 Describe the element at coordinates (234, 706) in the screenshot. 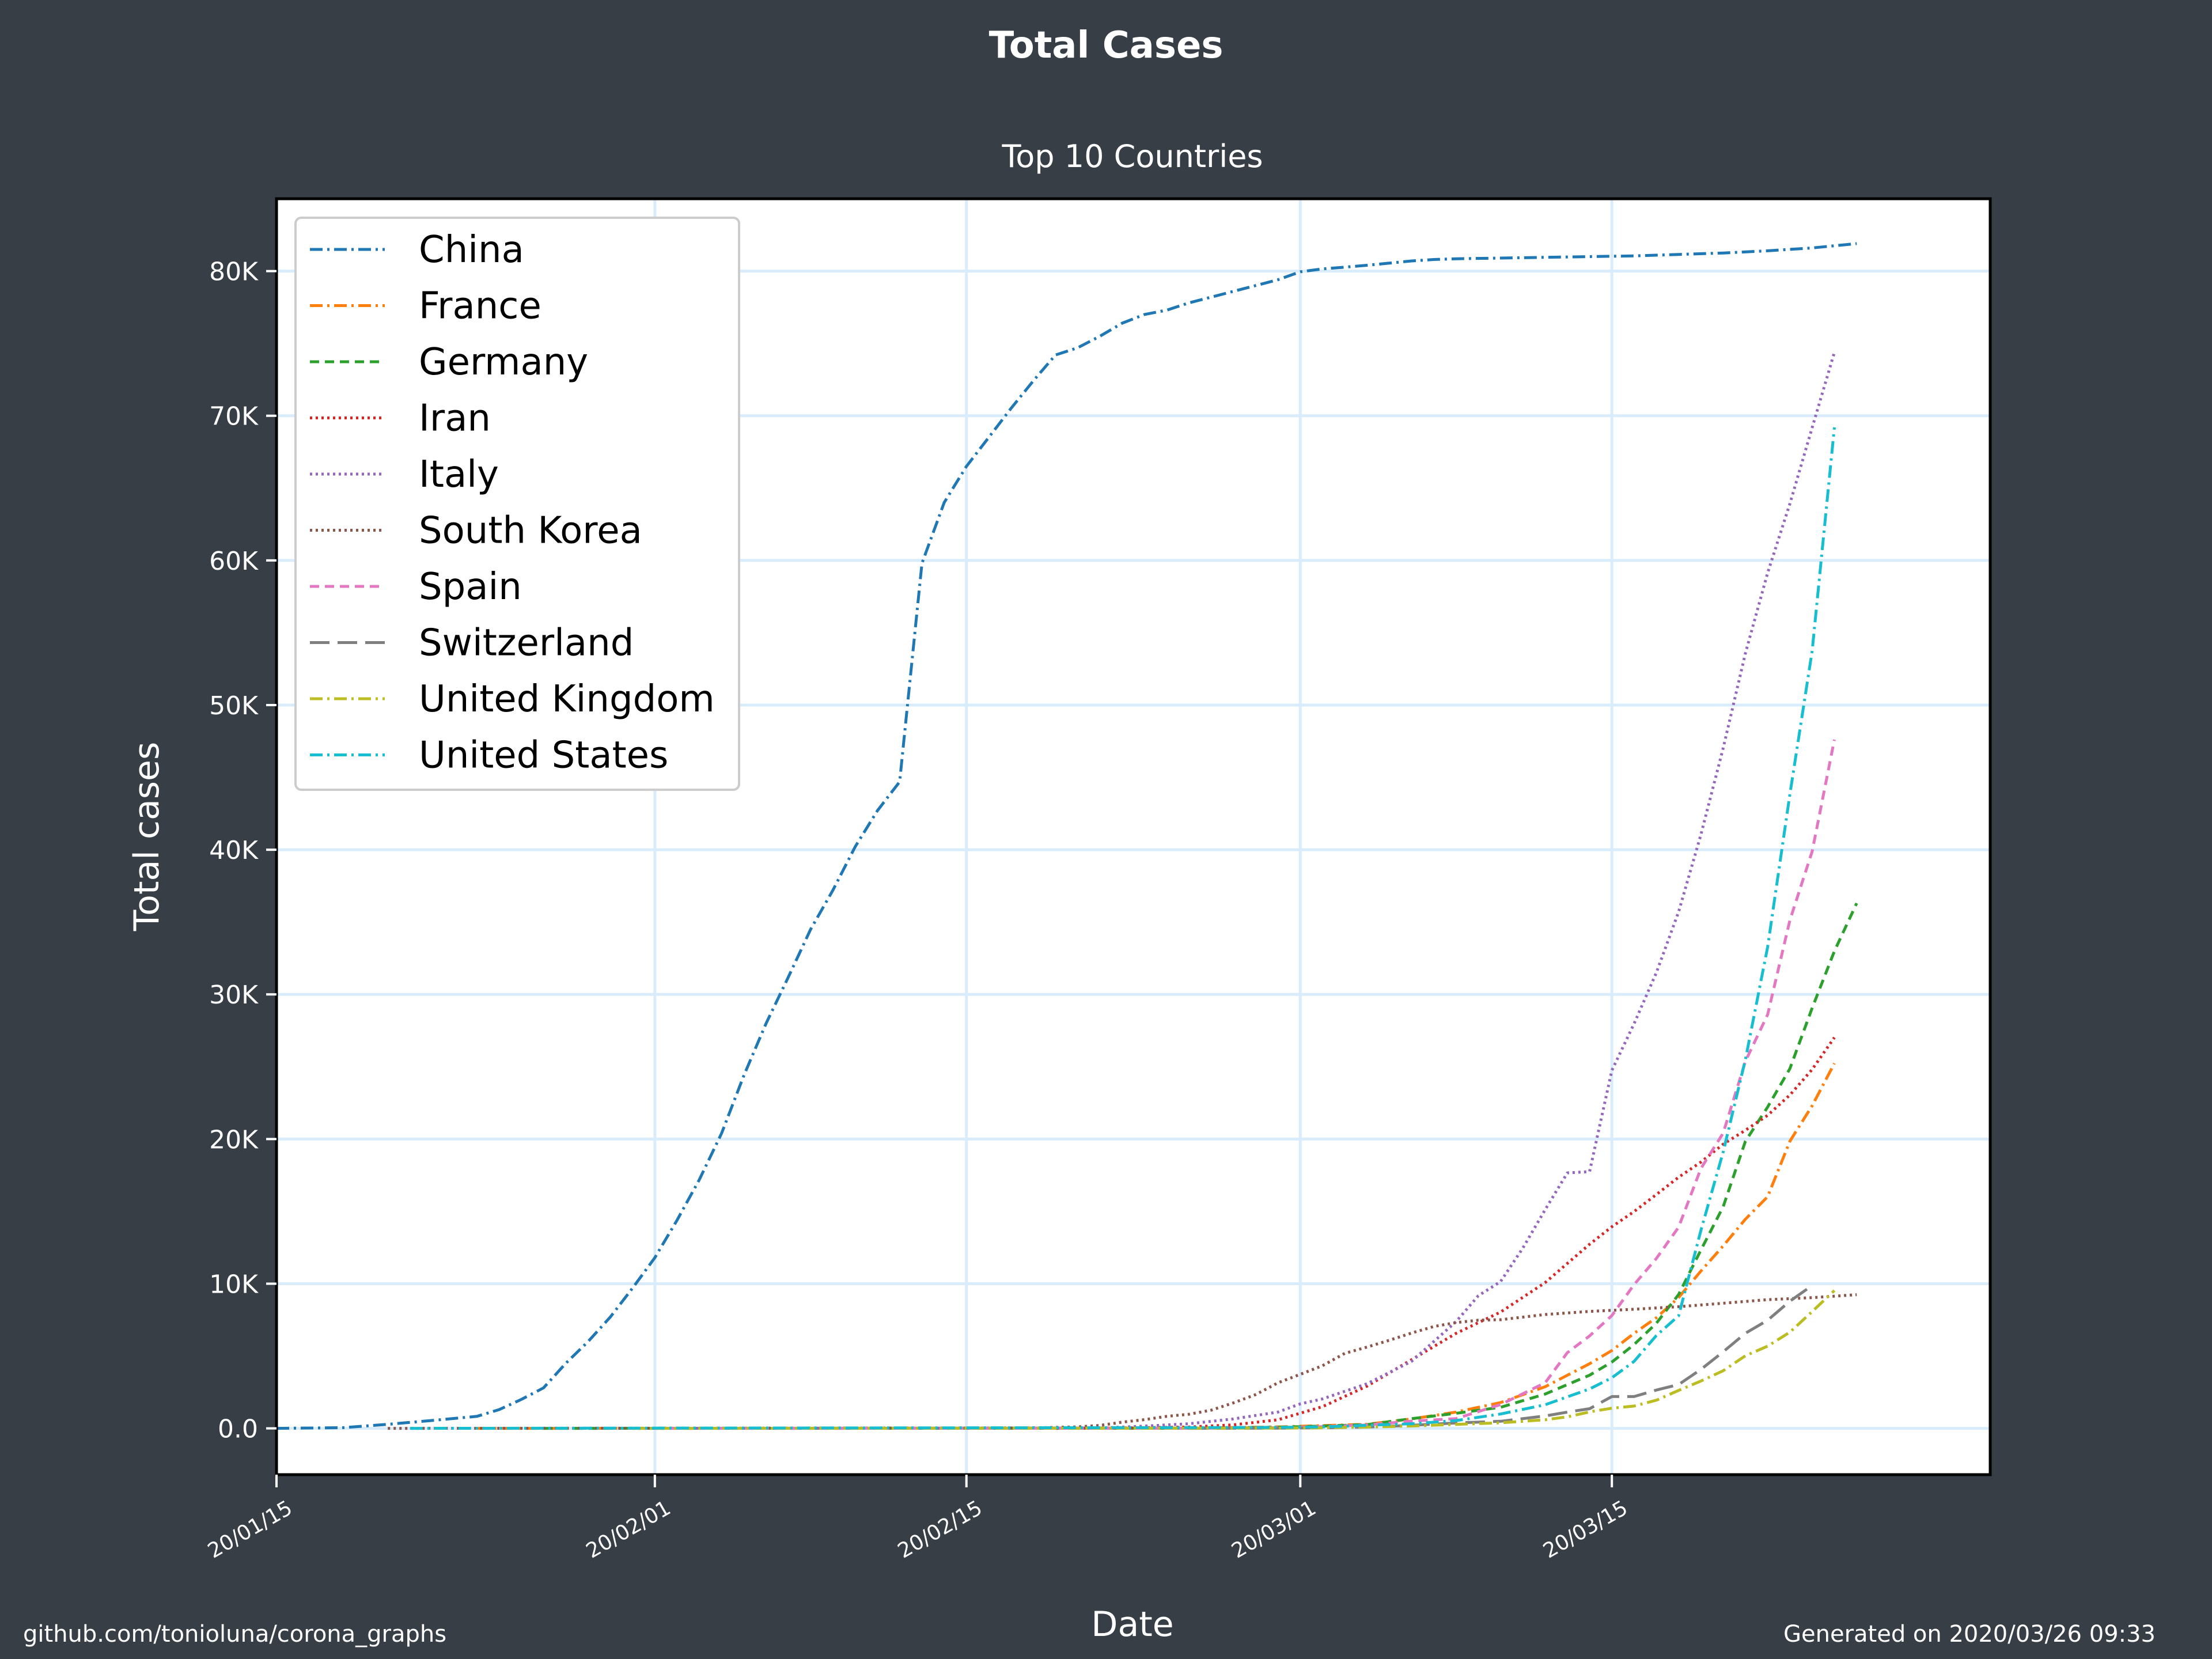

I see `y-tick-label: 50K` at that location.